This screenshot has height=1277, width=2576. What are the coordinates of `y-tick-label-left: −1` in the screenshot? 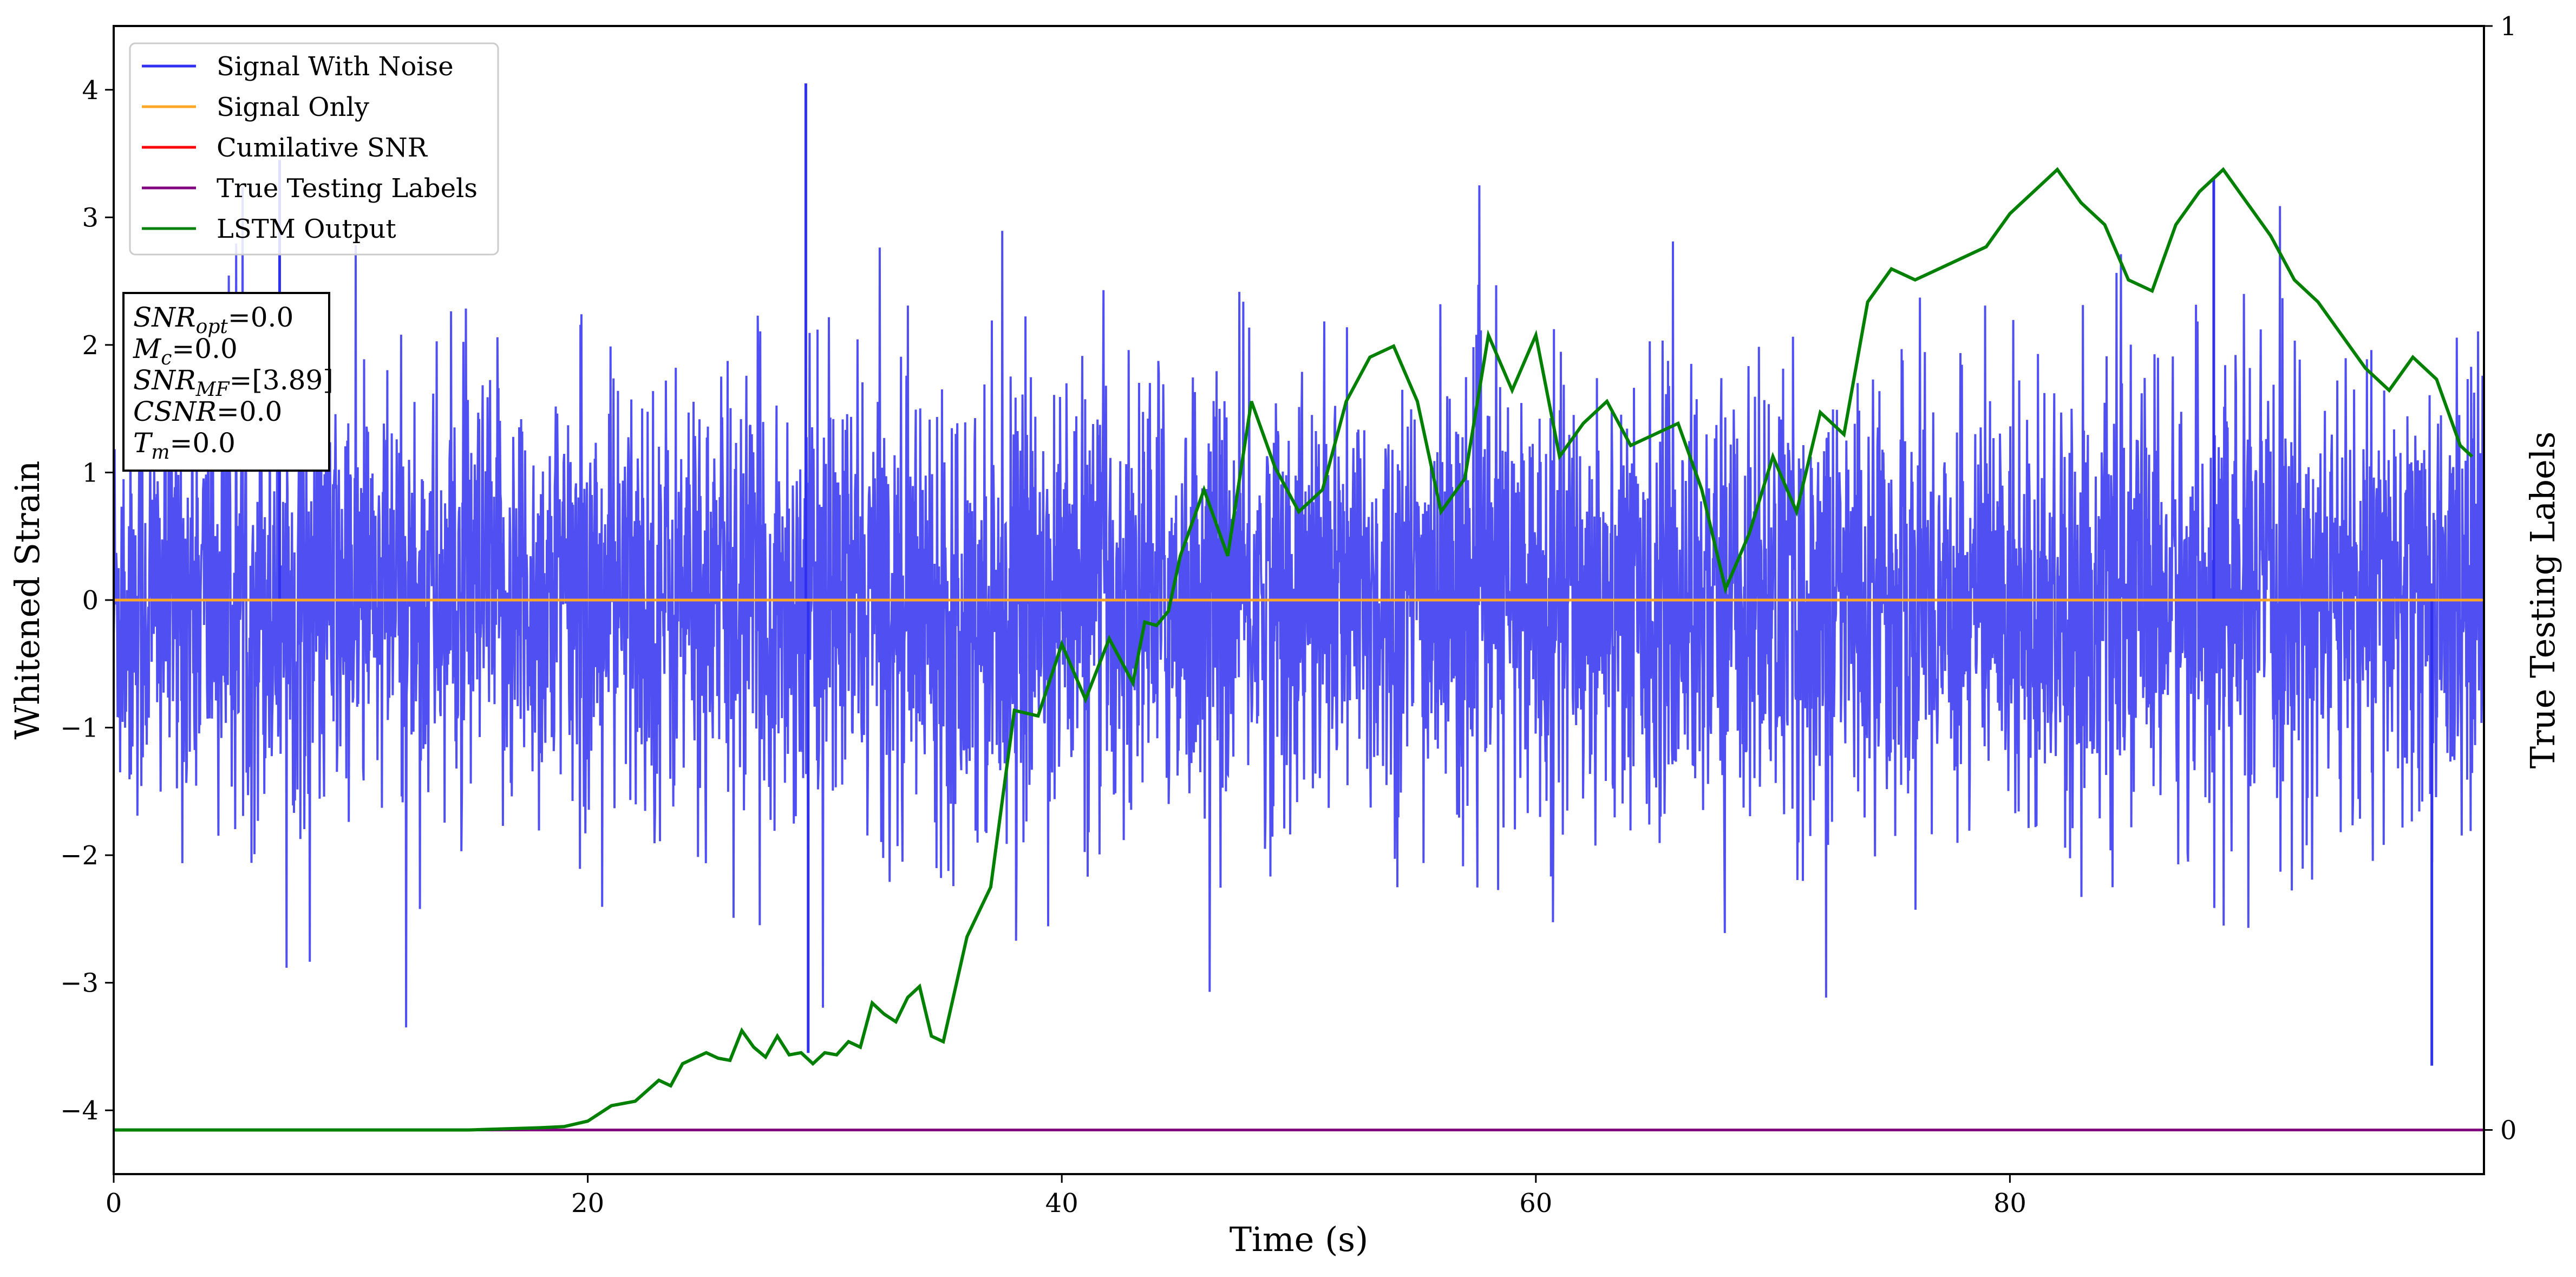 It's located at (79, 728).